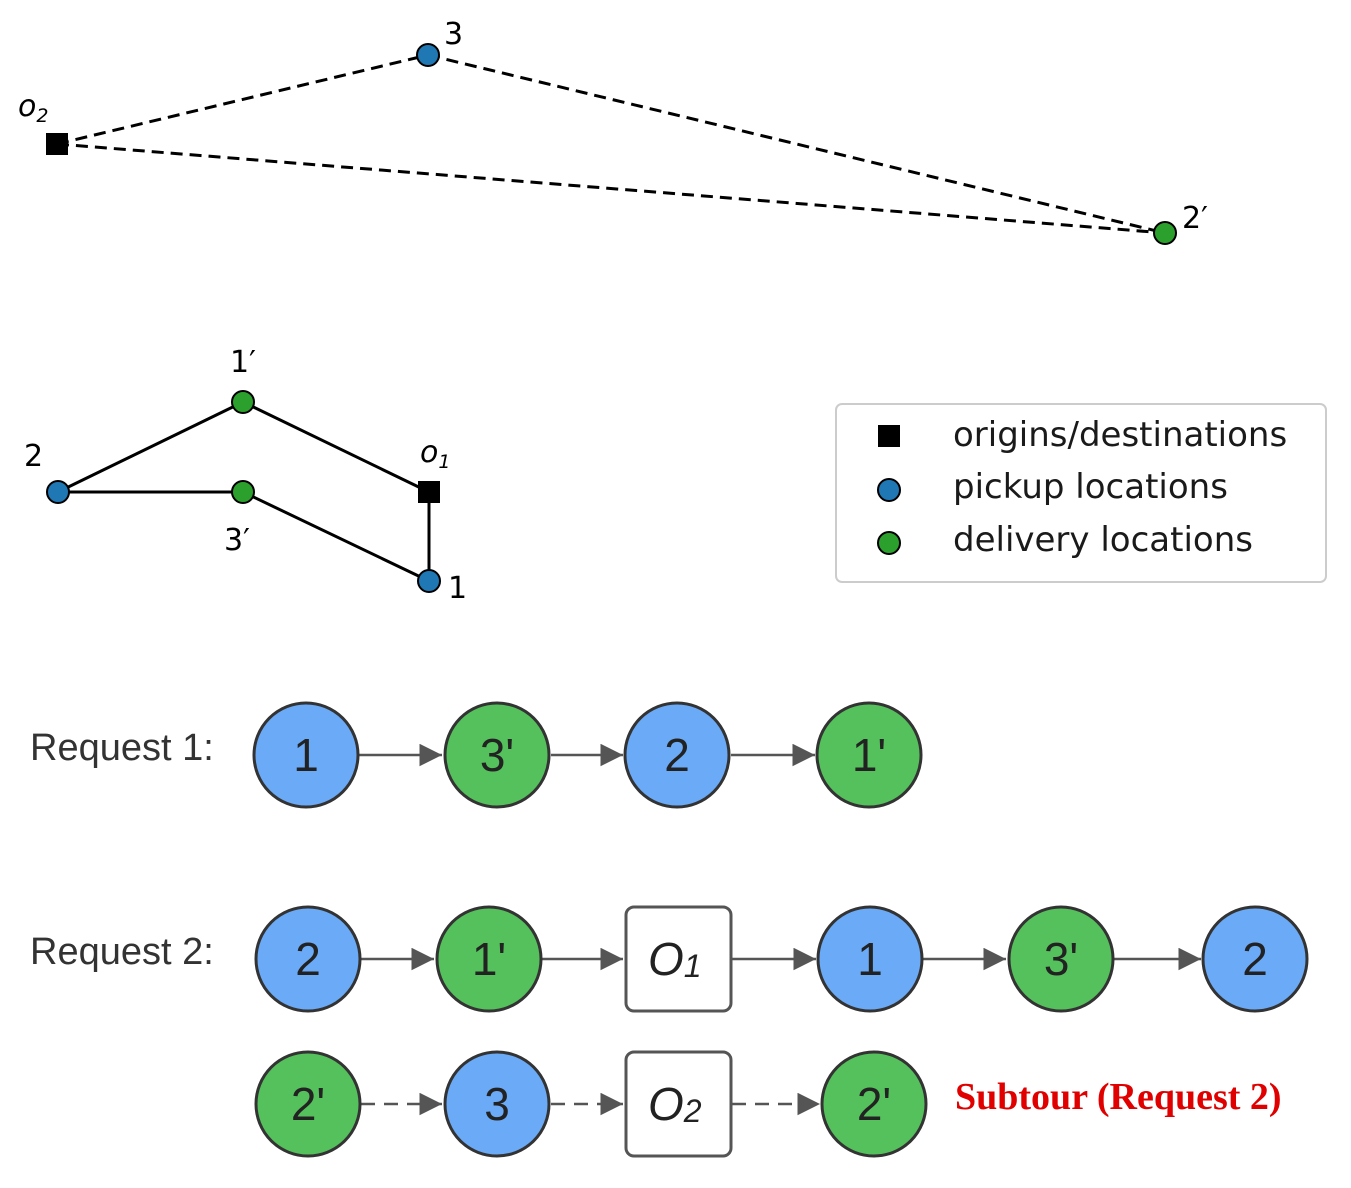 The width and height of the screenshot is (1351, 1188). What do you see at coordinates (675, 959) in the screenshot?
I see `flow-origin-label: O1` at bounding box center [675, 959].